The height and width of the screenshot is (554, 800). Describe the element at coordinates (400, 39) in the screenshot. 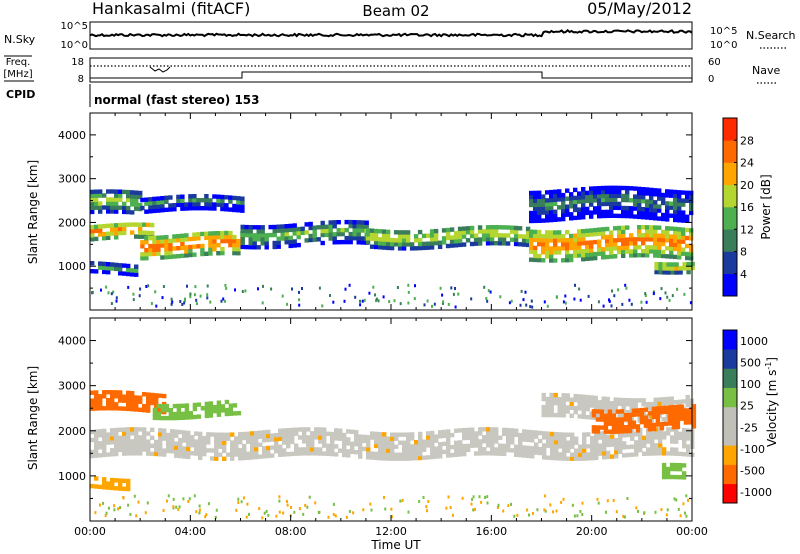

I see `nsky-panel: N.Sky 10^5 10^0 10^5 10^0 N.Search` at that location.